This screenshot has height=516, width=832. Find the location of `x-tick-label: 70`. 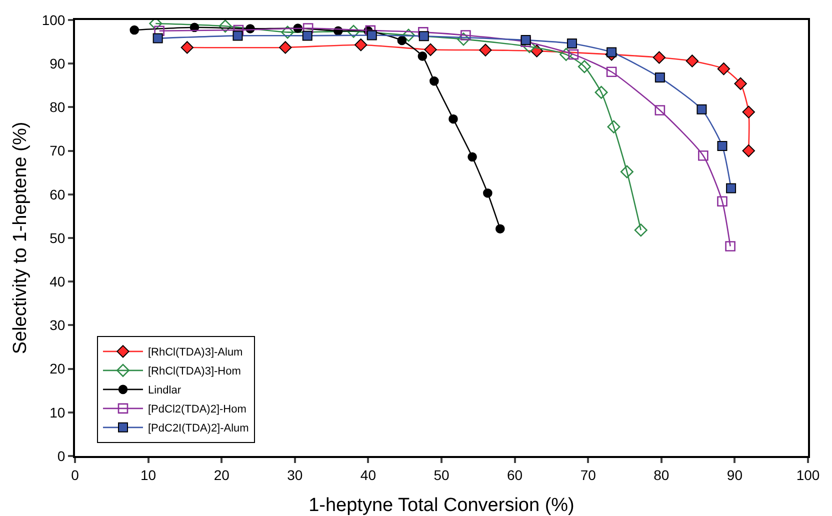

x-tick-label: 70 is located at coordinates (588, 474).